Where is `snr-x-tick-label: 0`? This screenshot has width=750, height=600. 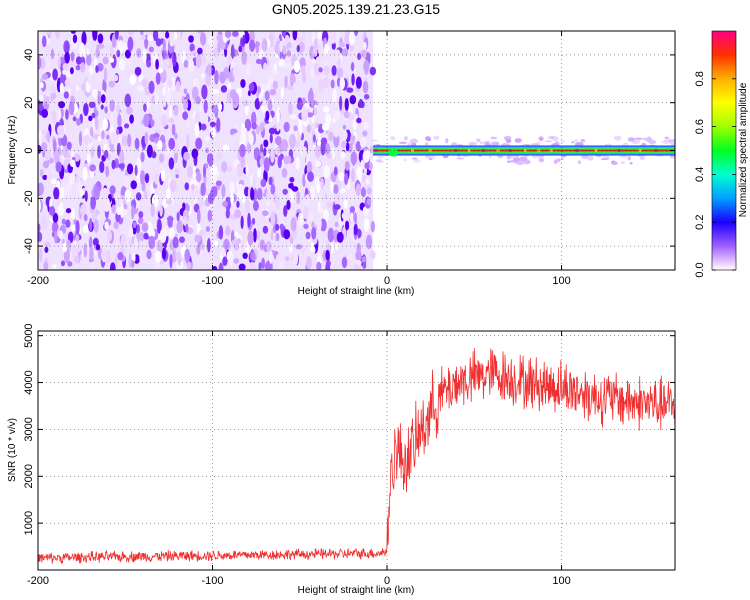
snr-x-tick-label: 0 is located at coordinates (387, 581).